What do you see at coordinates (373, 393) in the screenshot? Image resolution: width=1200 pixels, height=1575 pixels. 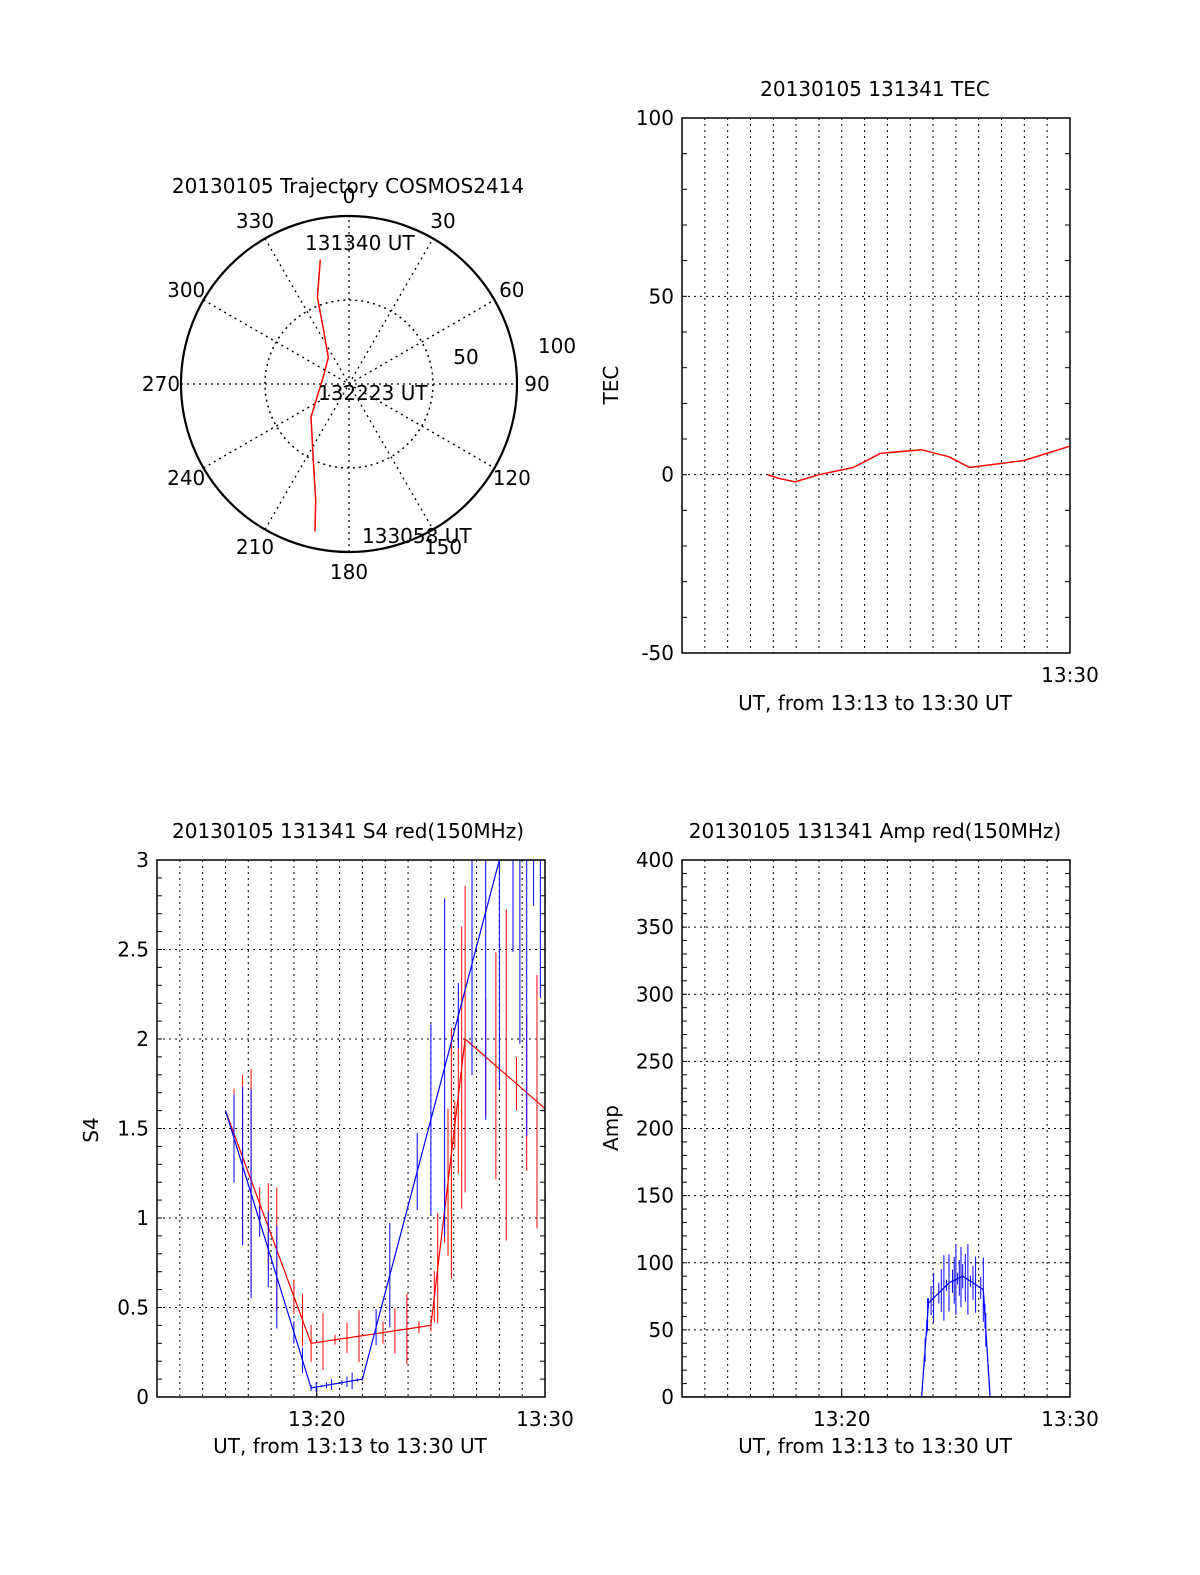 I see `trajectory-label-mid: 132223 UT` at bounding box center [373, 393].